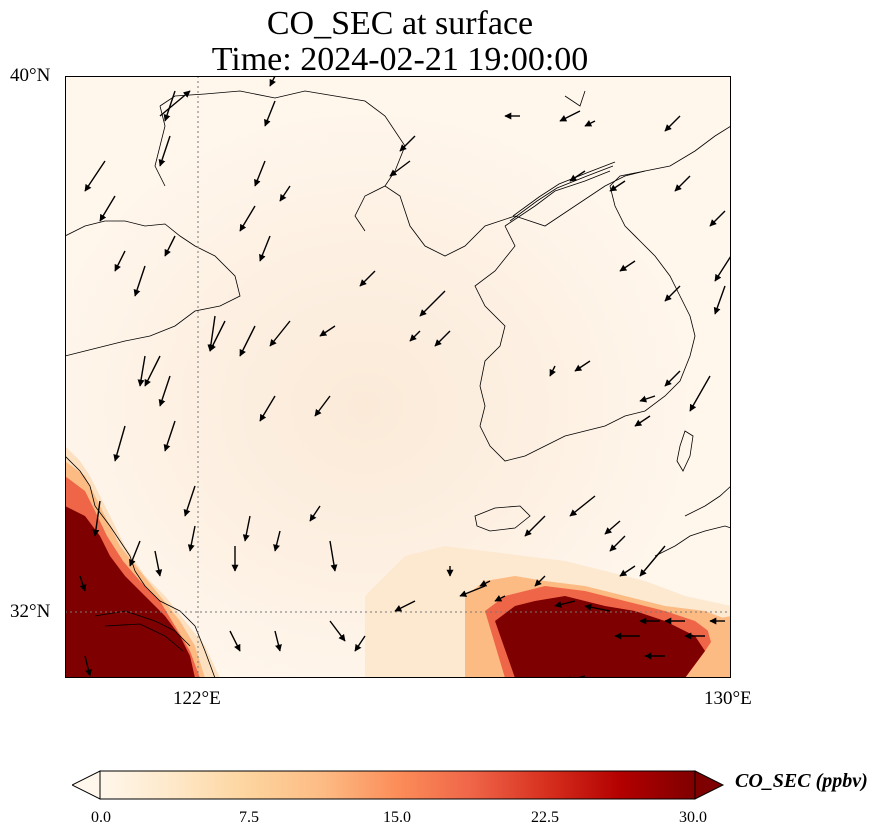  Describe the element at coordinates (397, 817) in the screenshot. I see `colorbar-tick-2: 15.0` at that location.